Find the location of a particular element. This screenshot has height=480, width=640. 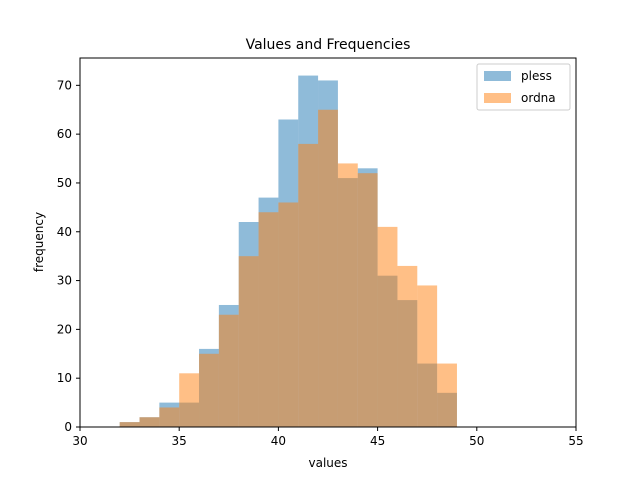

y-axis-label: frequency is located at coordinates (39, 242).